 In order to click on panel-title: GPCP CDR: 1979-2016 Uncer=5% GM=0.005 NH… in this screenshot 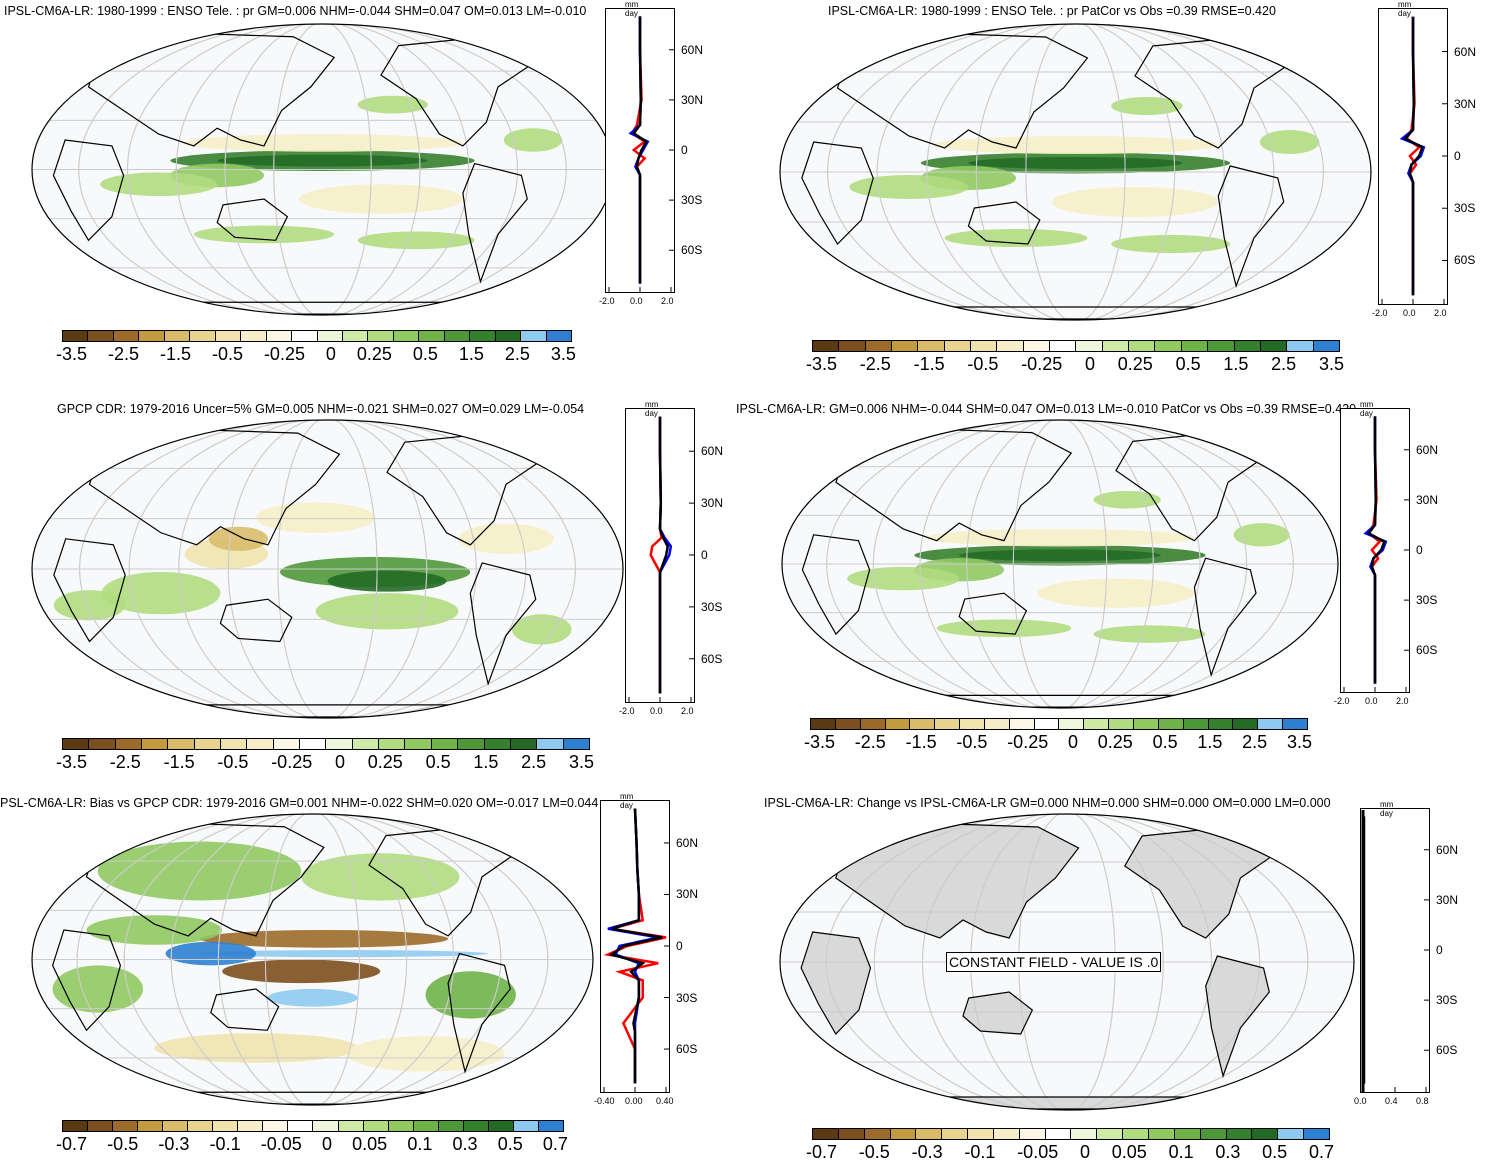, I will do `click(321, 409)`.